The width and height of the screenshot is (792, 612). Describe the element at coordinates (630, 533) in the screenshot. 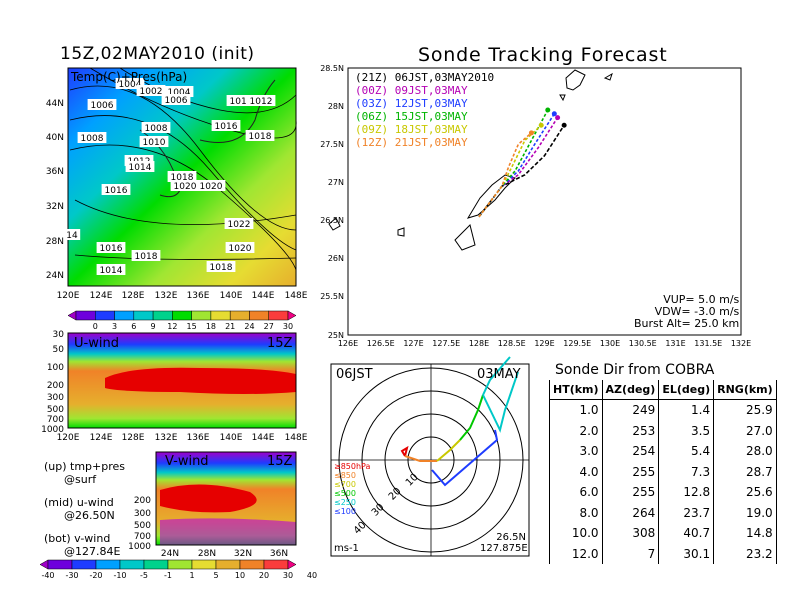

I see `table-cell: 308` at that location.